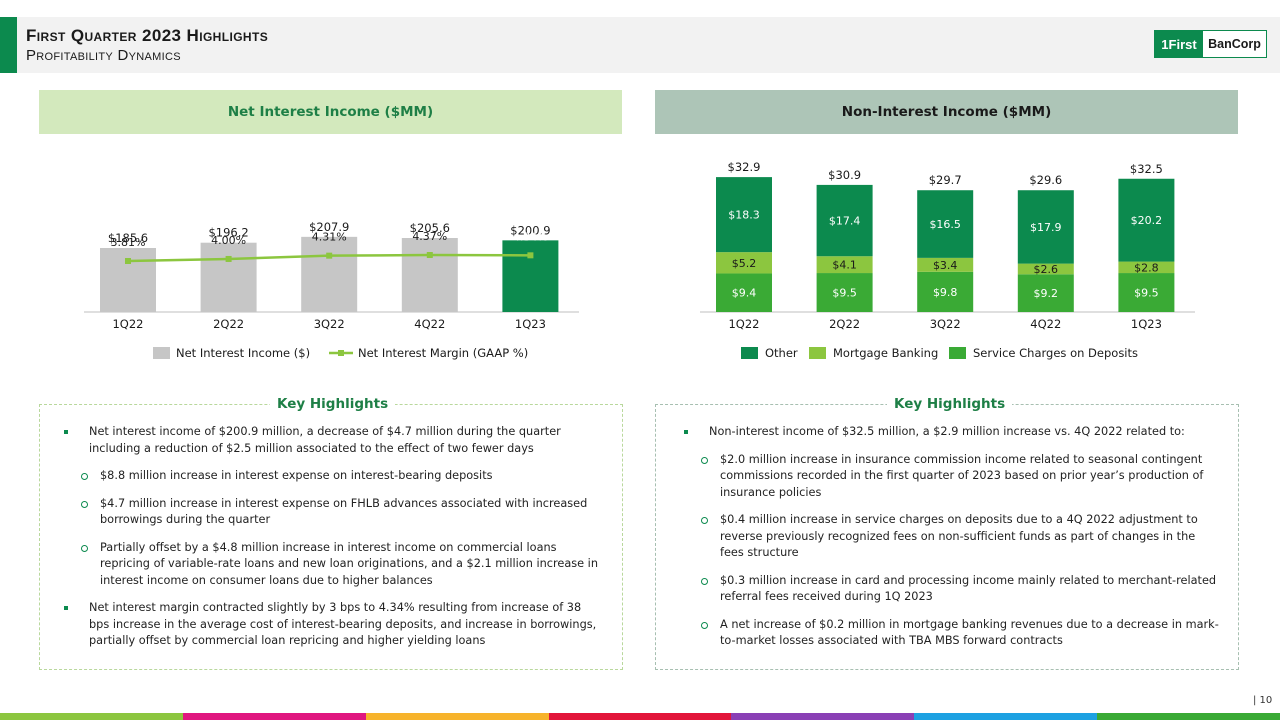  I want to click on segment-value-label: $18.3, so click(744, 215).